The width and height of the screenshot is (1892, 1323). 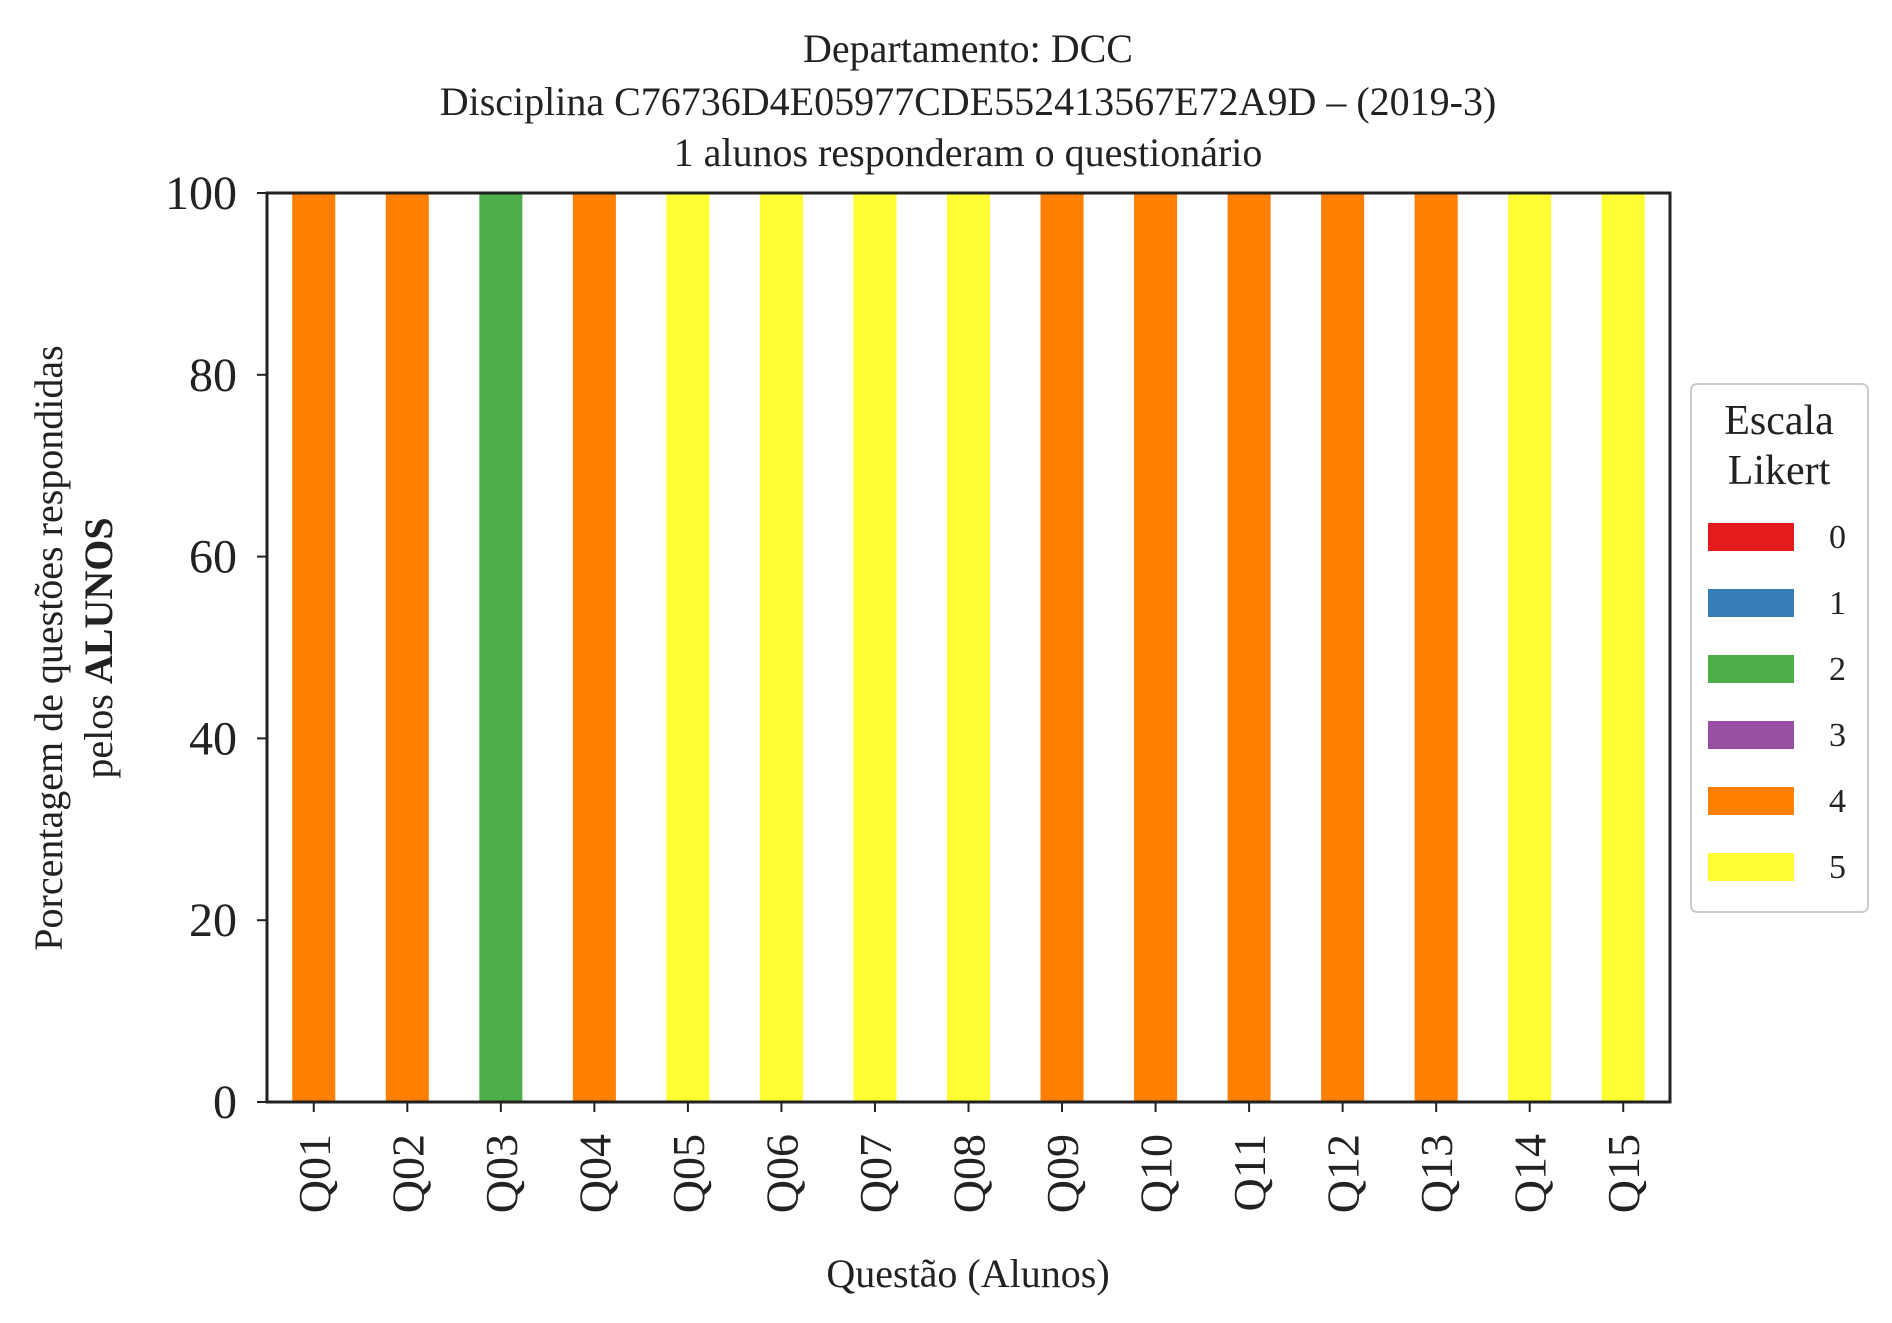 I want to click on x-tick-label-q14: Q14, so click(x=1530, y=1173).